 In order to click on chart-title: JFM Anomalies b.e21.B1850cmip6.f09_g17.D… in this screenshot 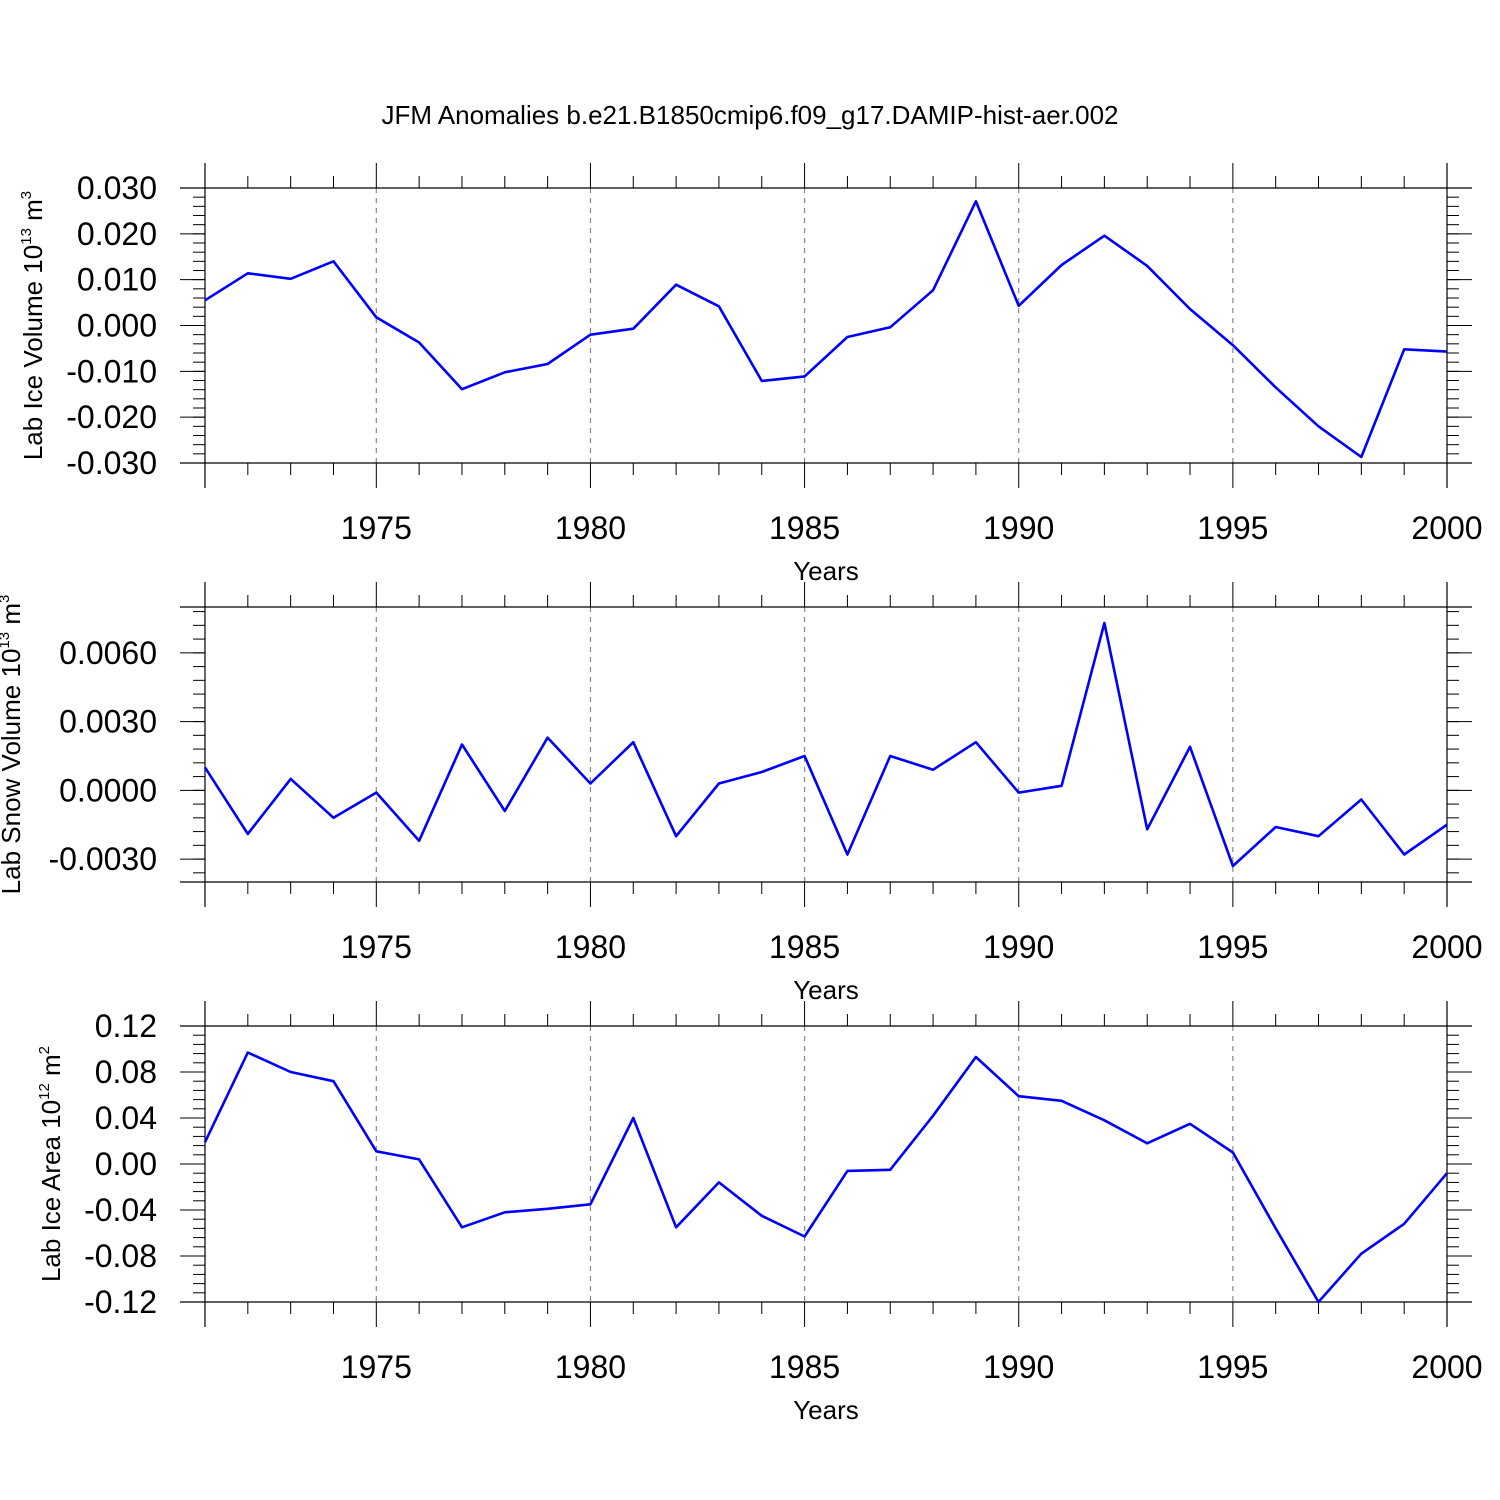, I will do `click(749, 115)`.